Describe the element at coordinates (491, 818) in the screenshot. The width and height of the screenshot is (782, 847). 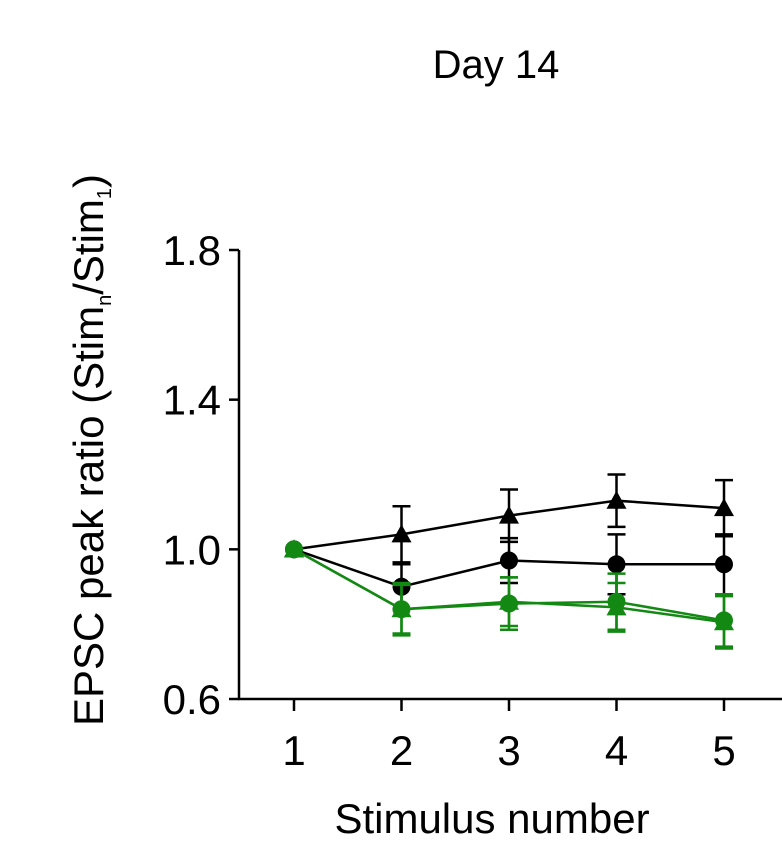
I see `x-axis-label: Stimulus number` at that location.